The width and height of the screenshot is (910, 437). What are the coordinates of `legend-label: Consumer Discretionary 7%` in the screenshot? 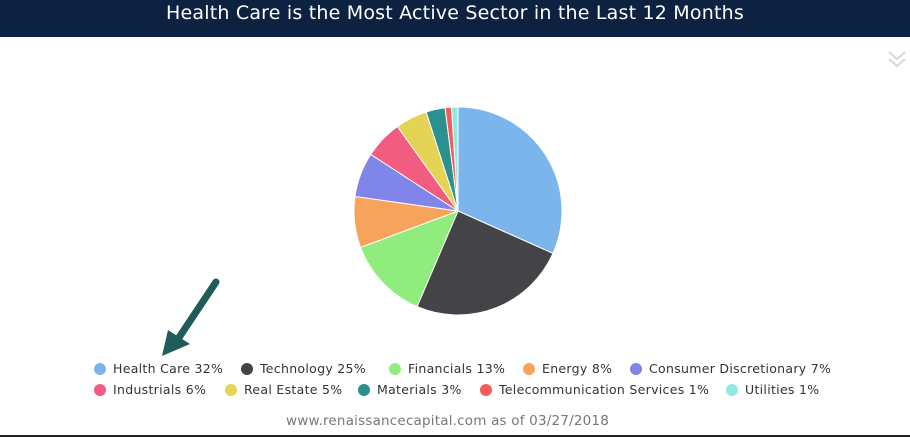 It's located at (740, 368).